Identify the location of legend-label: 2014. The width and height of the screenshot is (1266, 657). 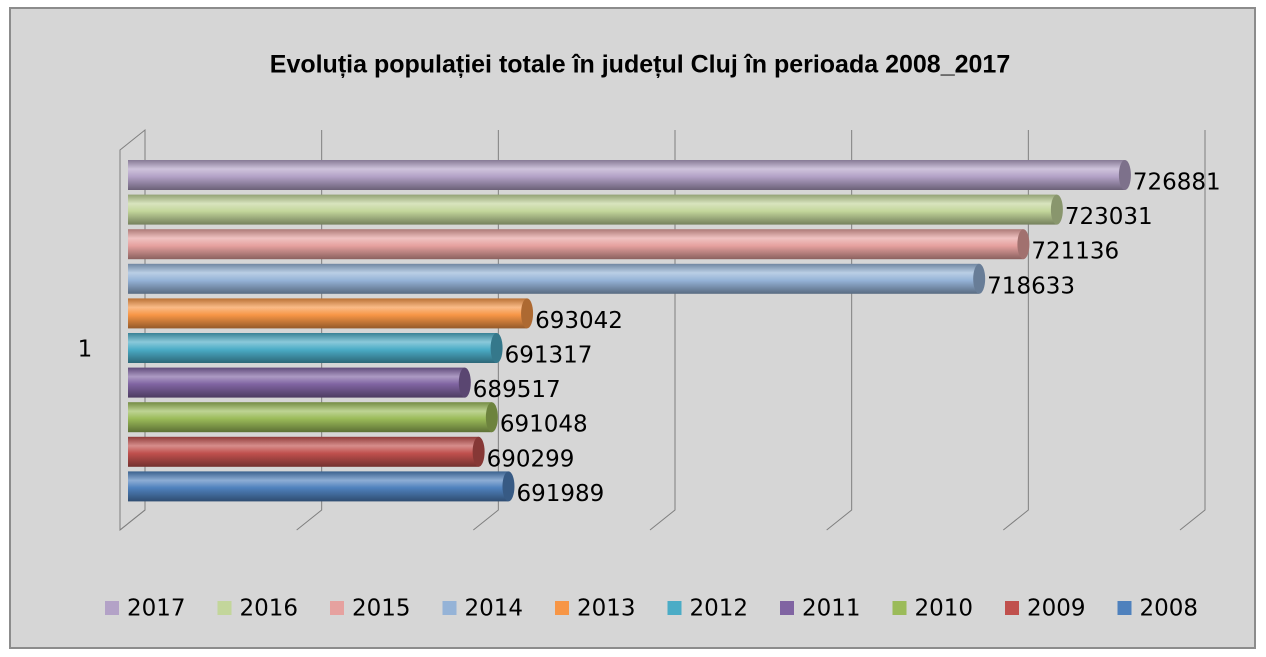
(494, 609).